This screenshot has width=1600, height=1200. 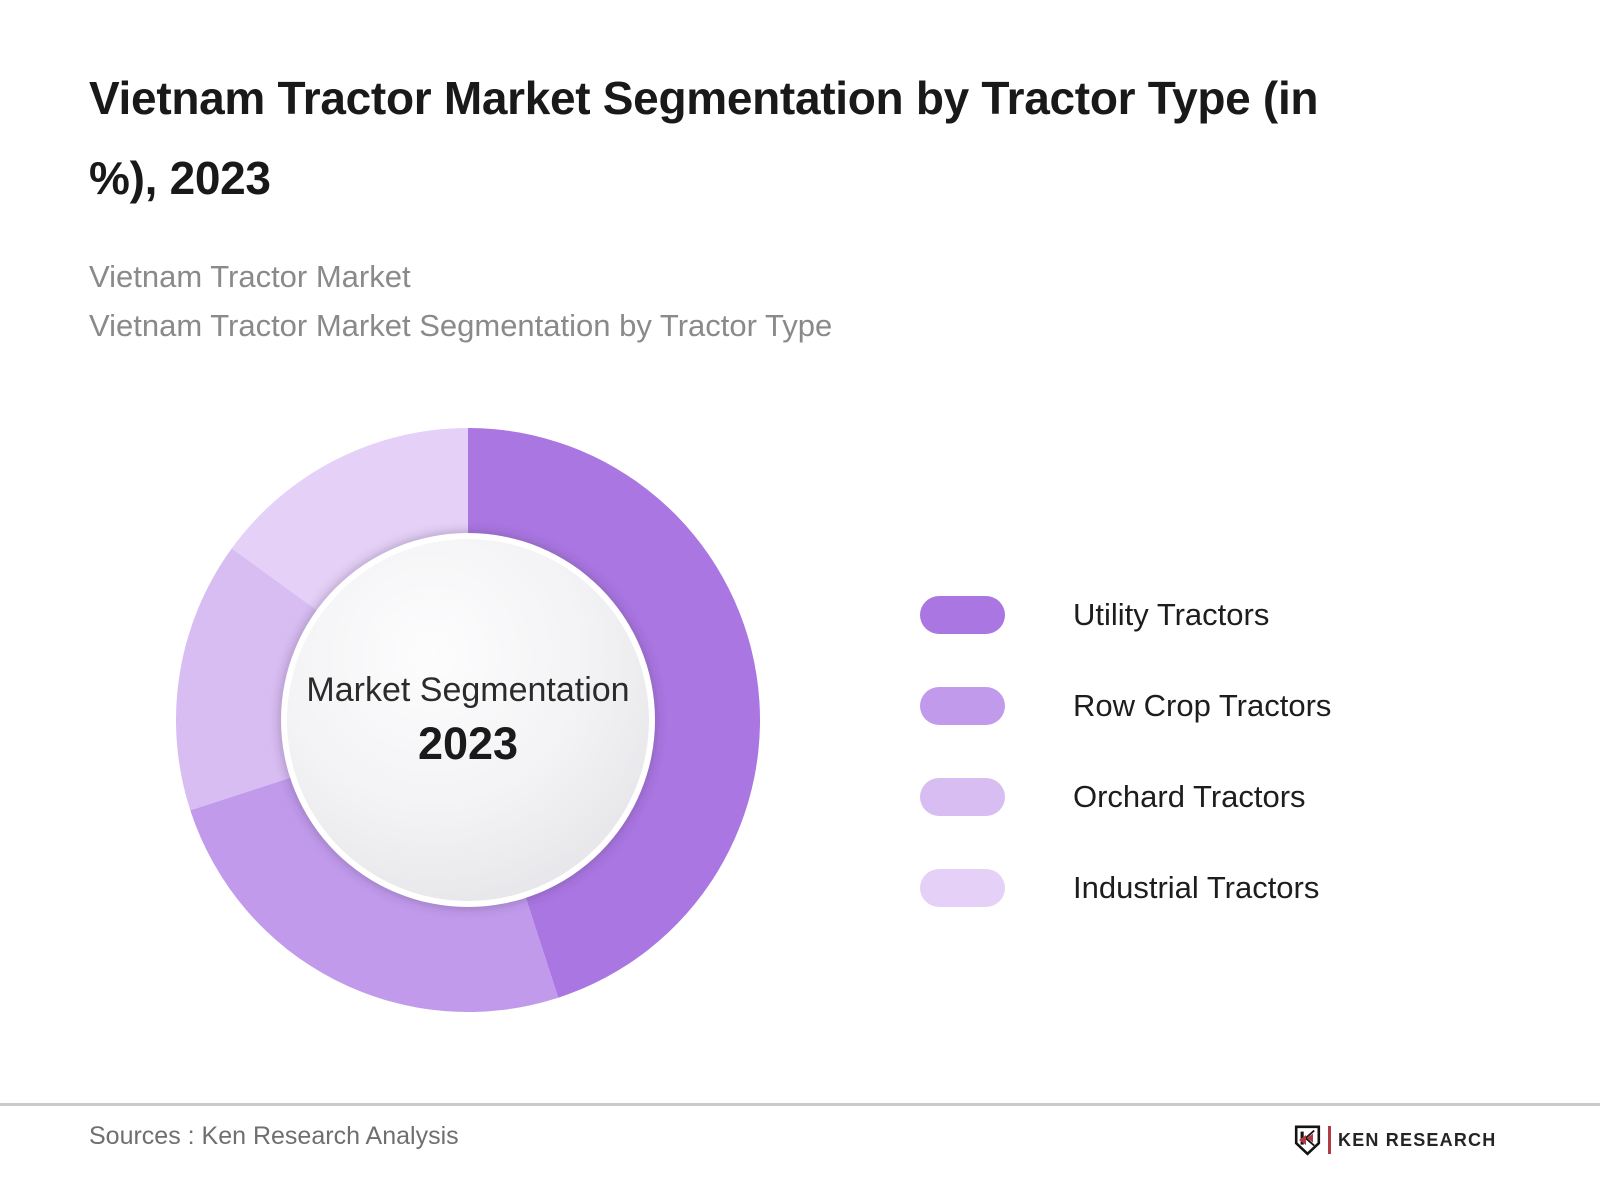 I want to click on page-subtitle-line1: Vietnam Tractor Market, so click(x=250, y=276).